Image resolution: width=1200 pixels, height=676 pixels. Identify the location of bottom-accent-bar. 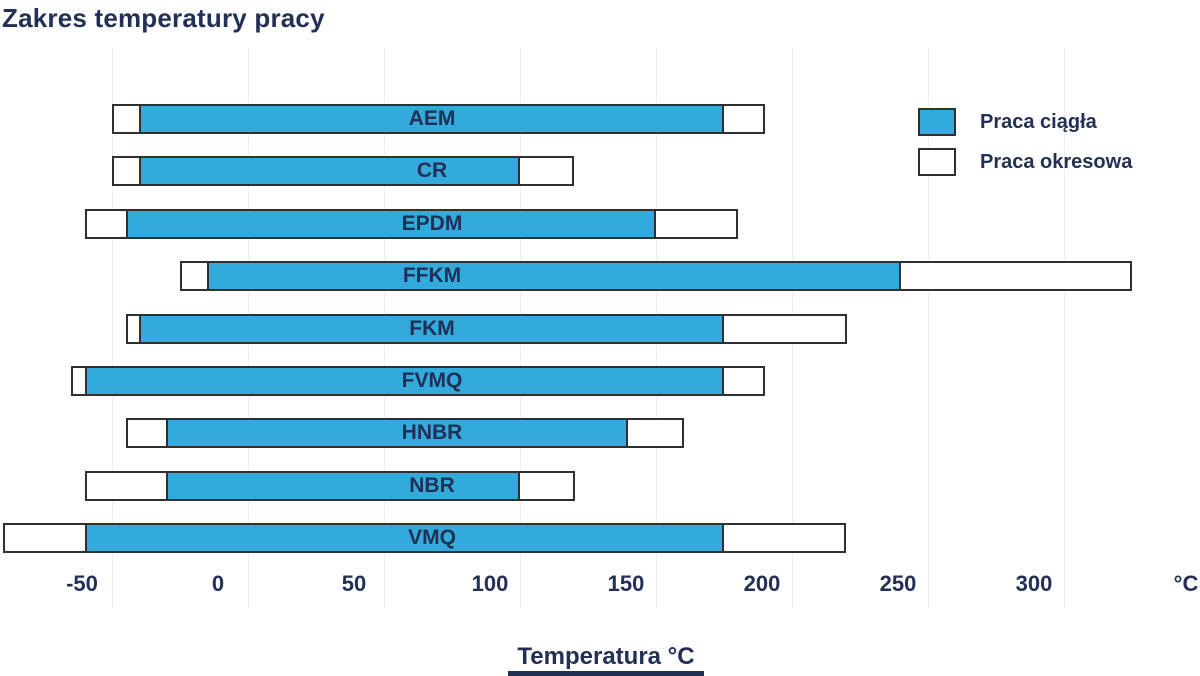
(606, 673).